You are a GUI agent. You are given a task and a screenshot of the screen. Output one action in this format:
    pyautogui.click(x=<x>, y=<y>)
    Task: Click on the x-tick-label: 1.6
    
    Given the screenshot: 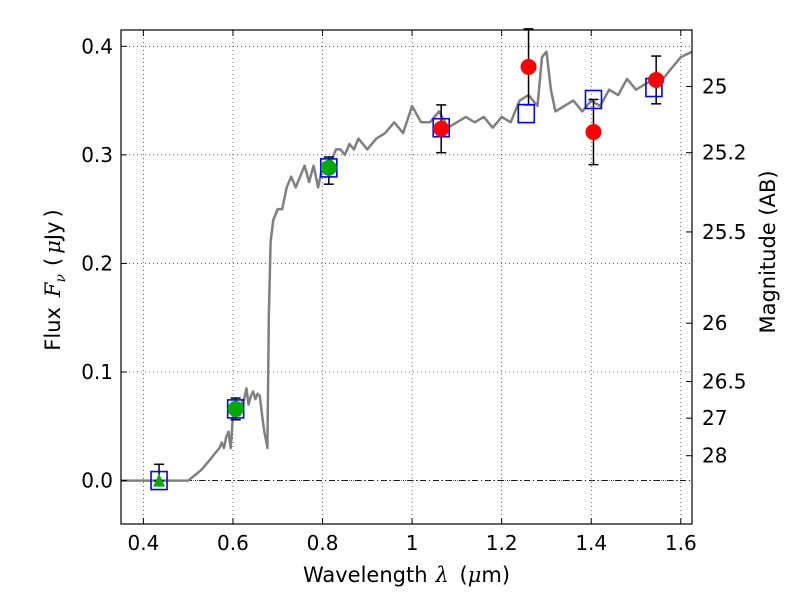 What is the action you would take?
    pyautogui.click(x=681, y=543)
    